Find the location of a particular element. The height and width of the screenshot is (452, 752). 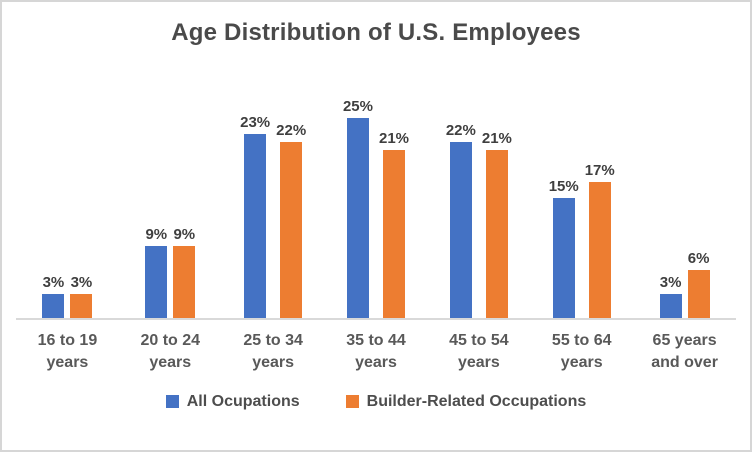

category-label: 55 to 64 years is located at coordinates (581, 352).